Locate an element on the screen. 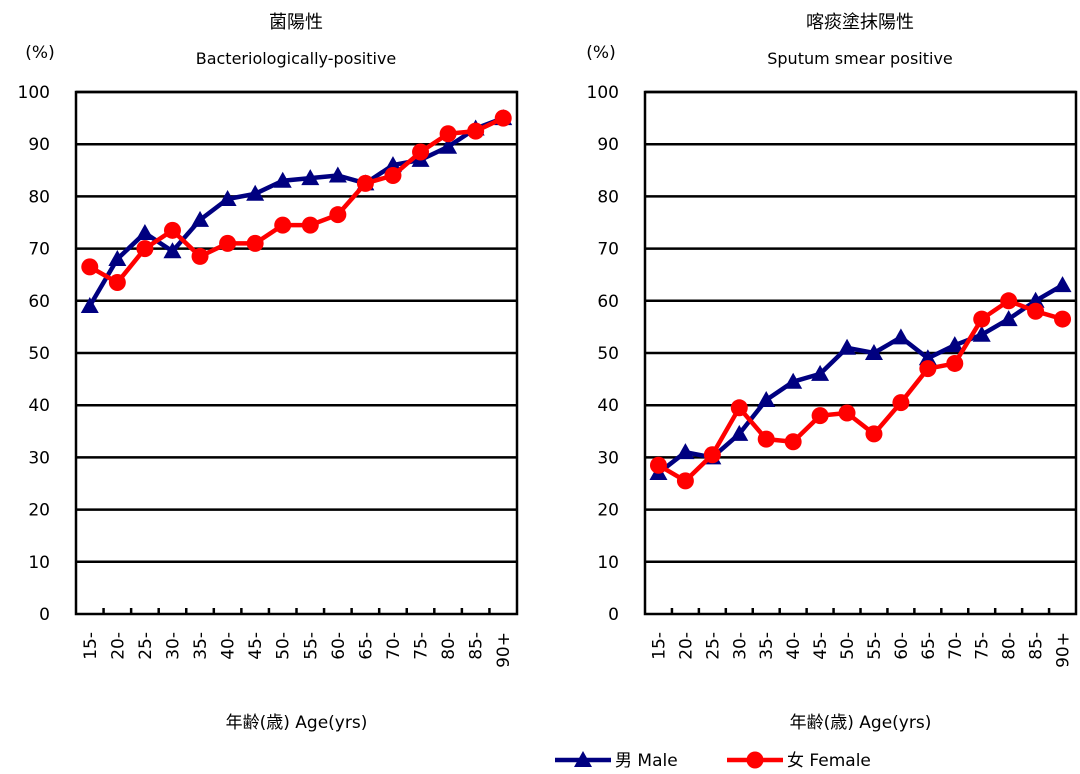 The height and width of the screenshot is (774, 1080). legend-label-female: 女 Female is located at coordinates (829, 761).